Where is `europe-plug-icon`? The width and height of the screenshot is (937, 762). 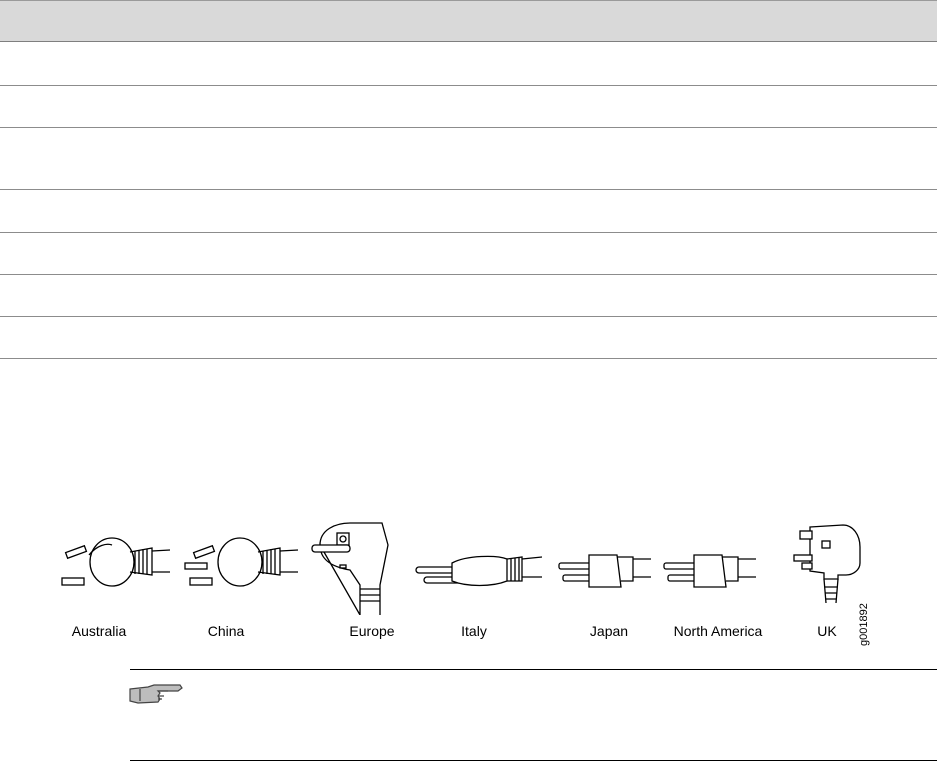
europe-plug-icon is located at coordinates (355, 570).